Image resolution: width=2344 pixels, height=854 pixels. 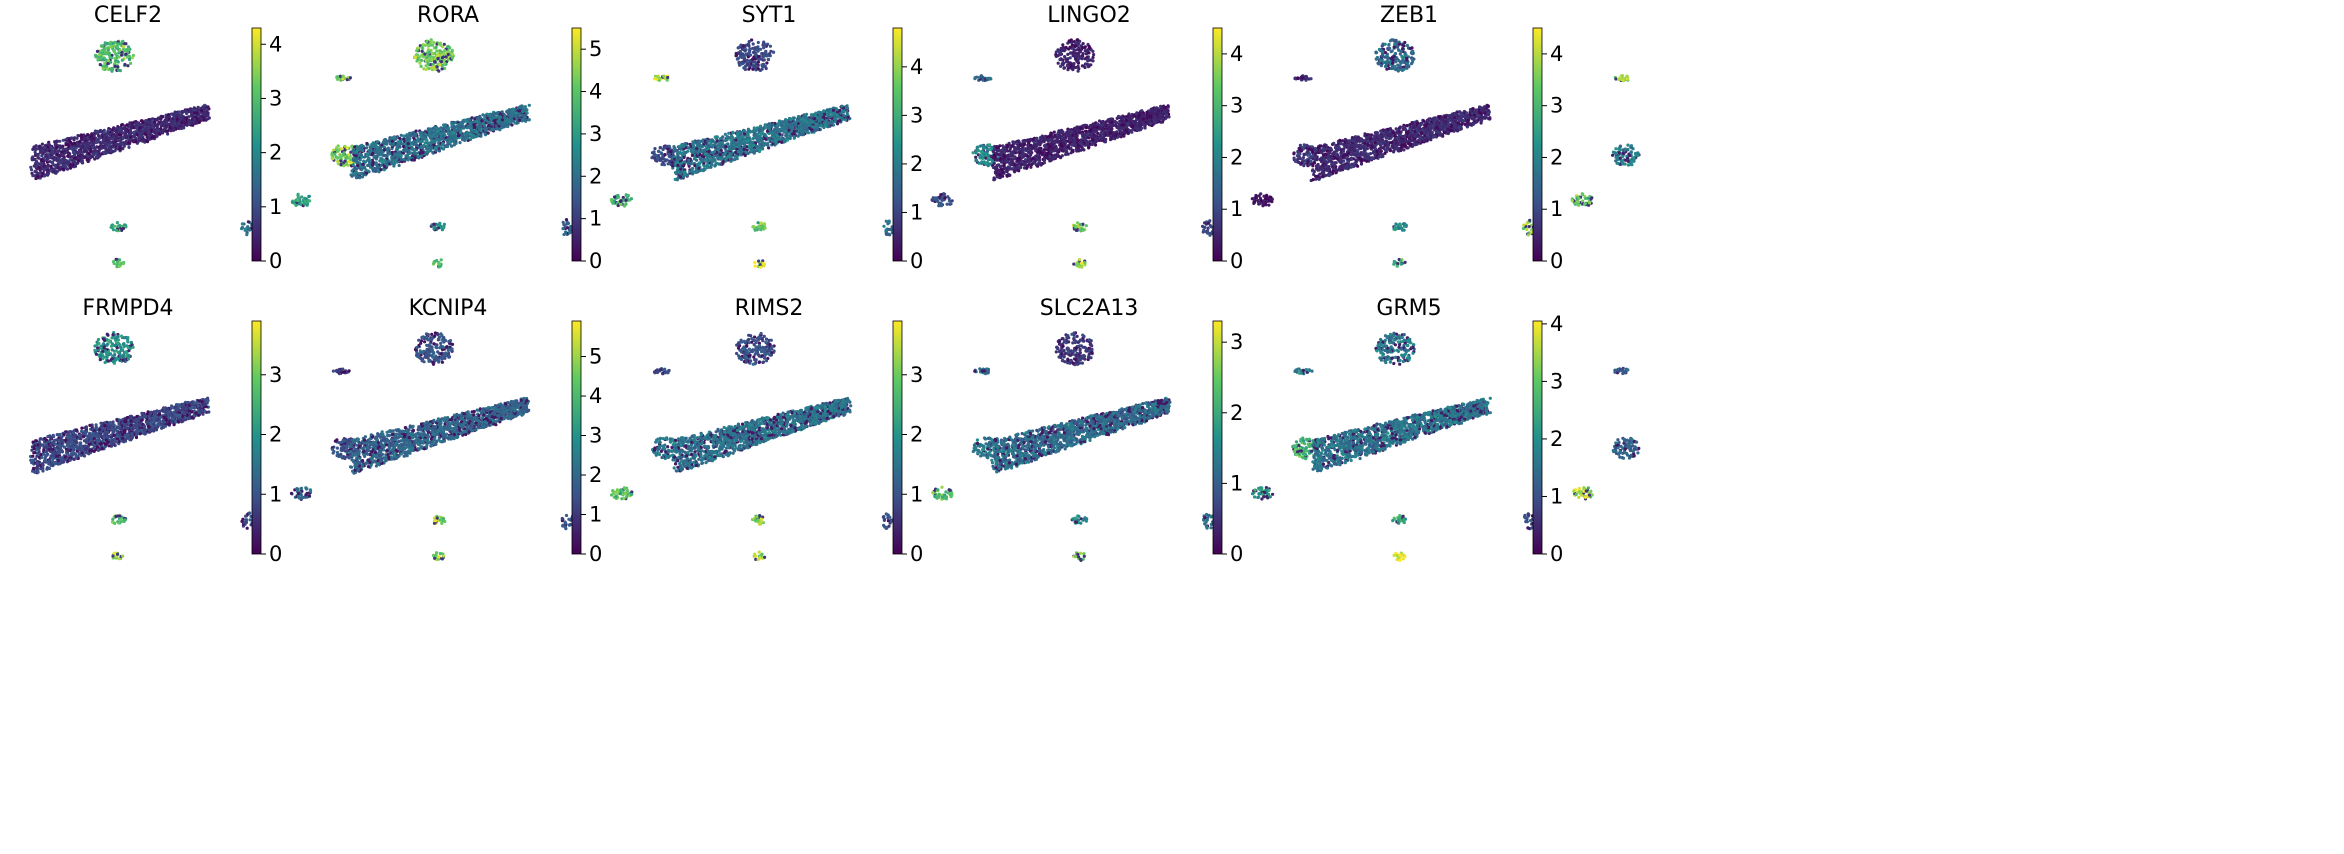 I want to click on cluster-left_pair, so click(x=437, y=226).